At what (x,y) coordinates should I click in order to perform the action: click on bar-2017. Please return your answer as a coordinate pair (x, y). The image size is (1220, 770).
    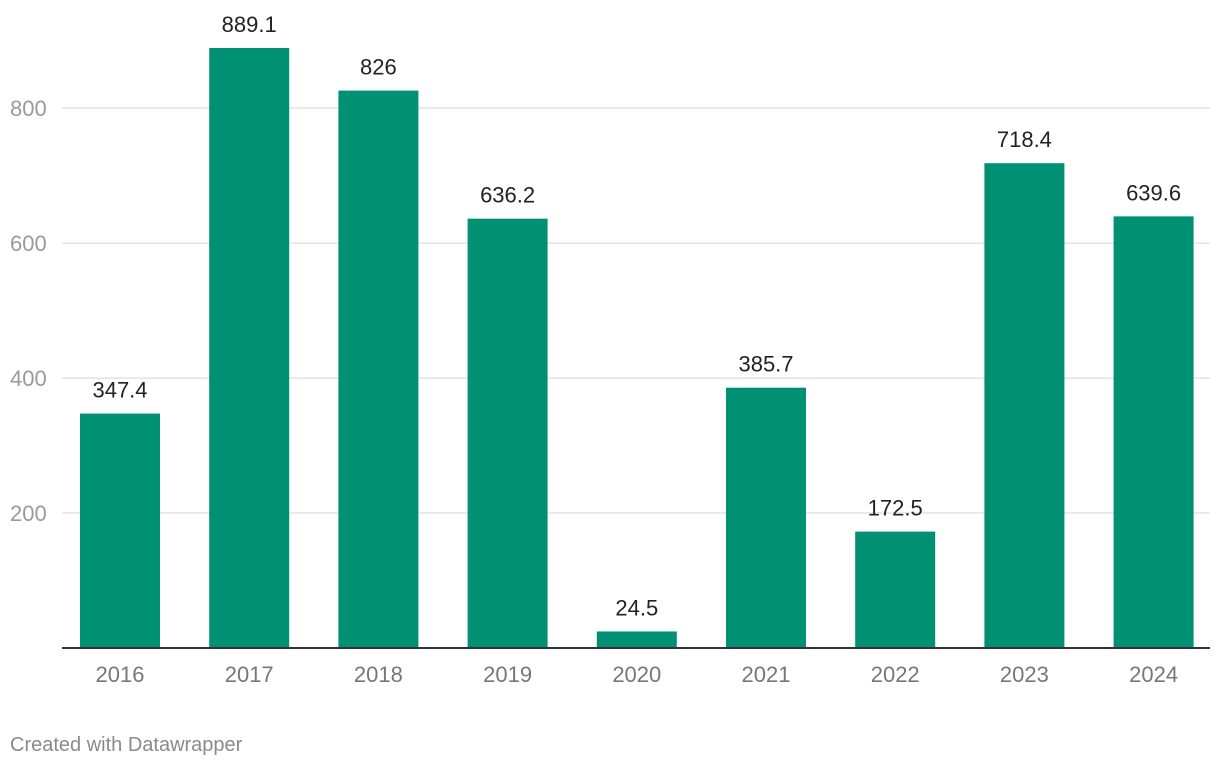
    Looking at the image, I should click on (249, 348).